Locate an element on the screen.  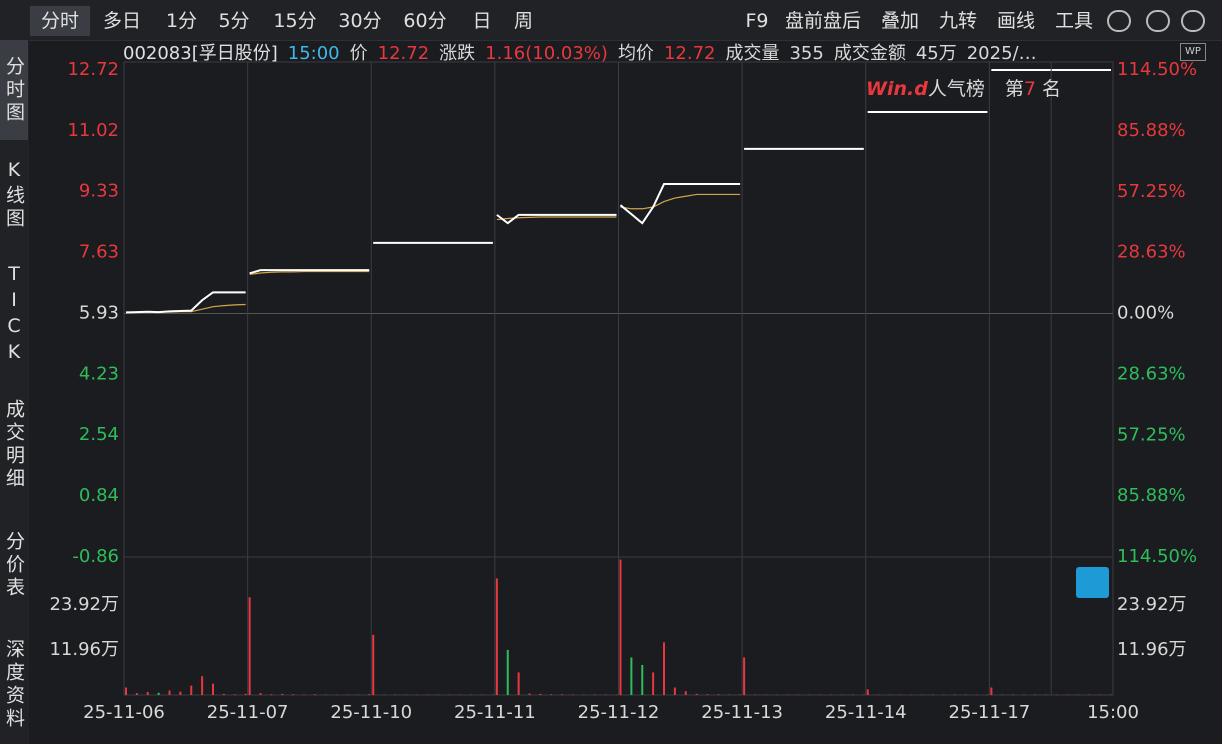
y-tick-label: 9.33 is located at coordinates (99, 191).